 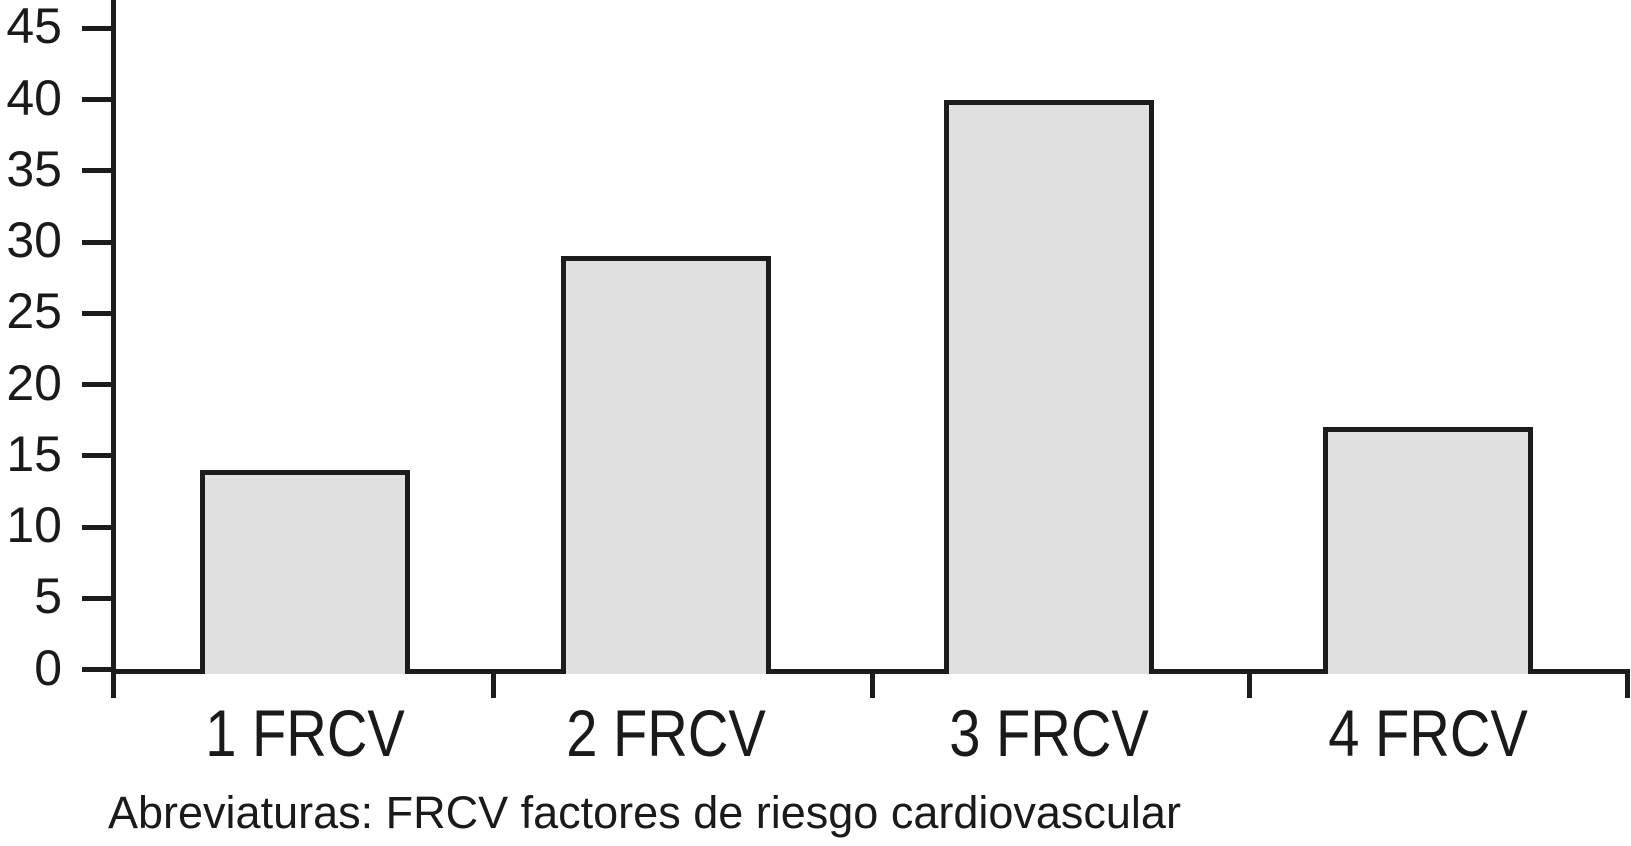 What do you see at coordinates (113, 349) in the screenshot?
I see `y-axis-line` at bounding box center [113, 349].